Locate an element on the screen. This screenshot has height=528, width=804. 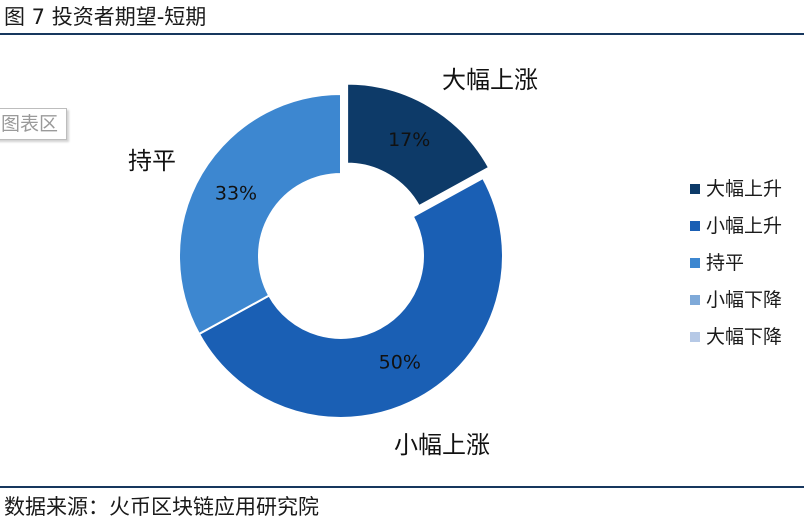
legend-item-5: 大幅下降 is located at coordinates (747, 336).